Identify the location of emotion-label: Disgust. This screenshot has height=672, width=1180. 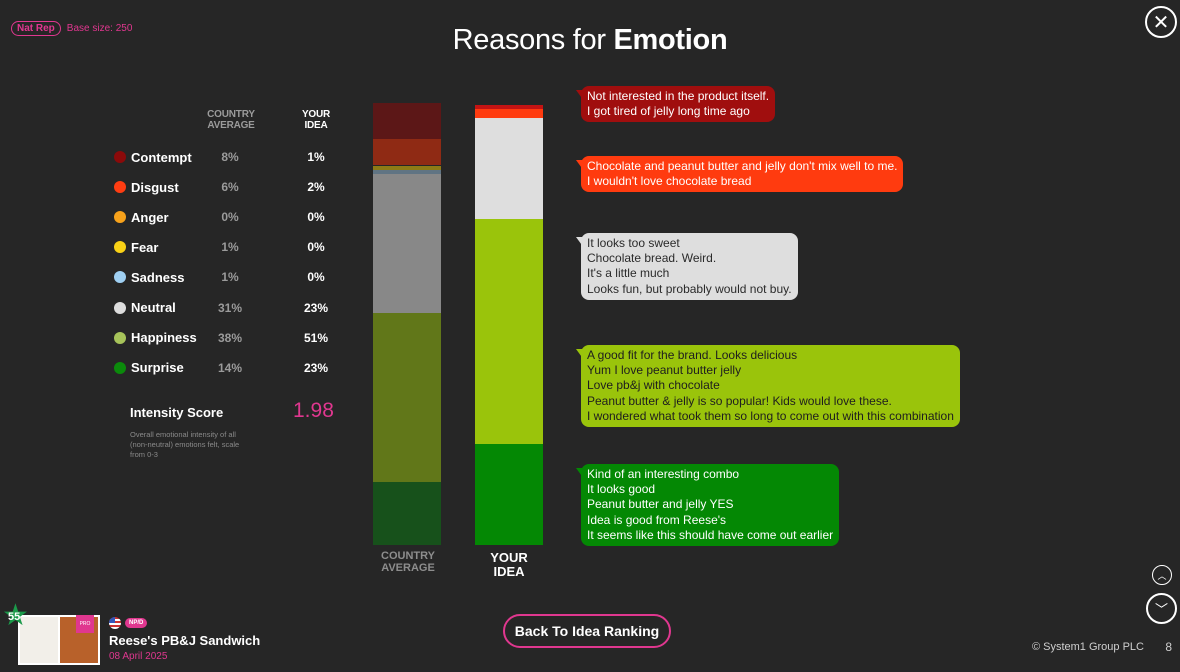
(155, 187).